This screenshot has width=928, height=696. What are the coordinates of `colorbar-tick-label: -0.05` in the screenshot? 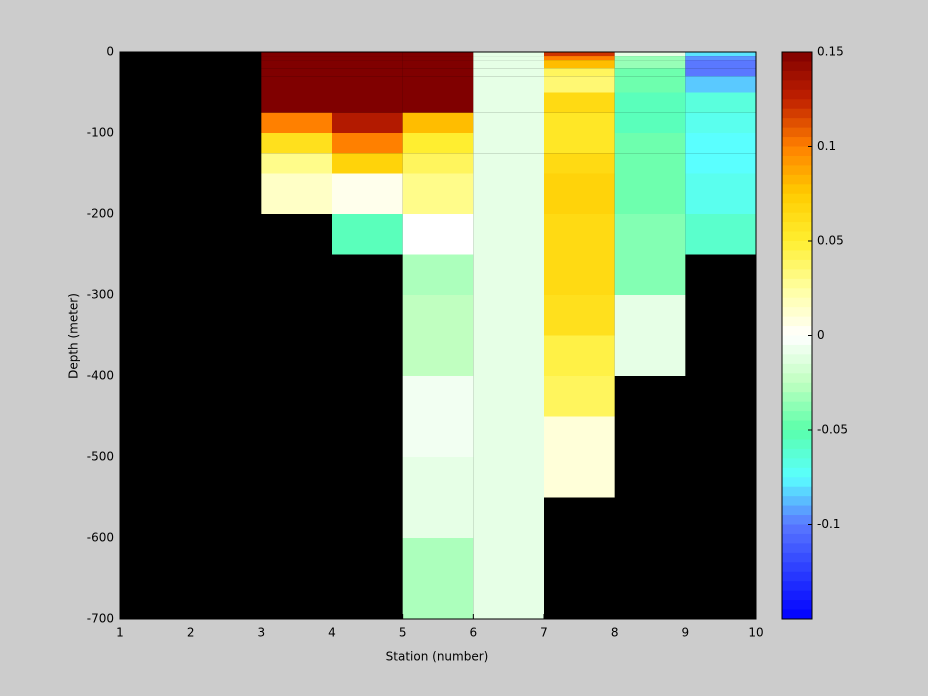 It's located at (832, 430).